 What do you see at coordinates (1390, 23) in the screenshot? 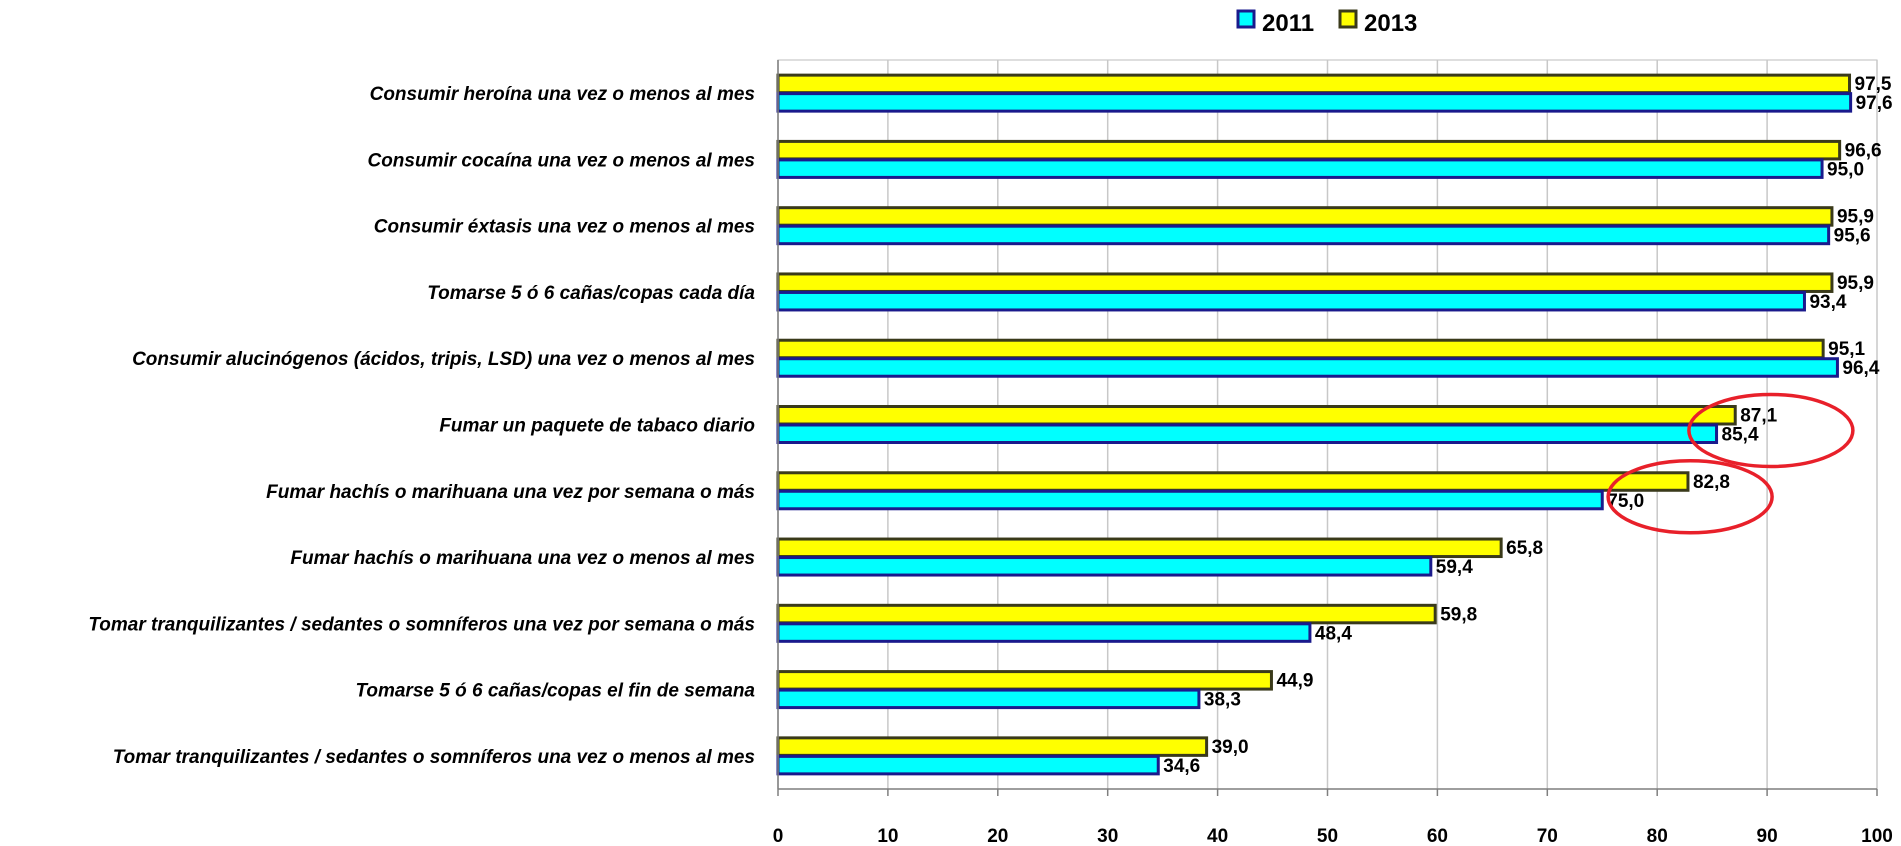
I see `legend-label-2013: 2013` at bounding box center [1390, 23].